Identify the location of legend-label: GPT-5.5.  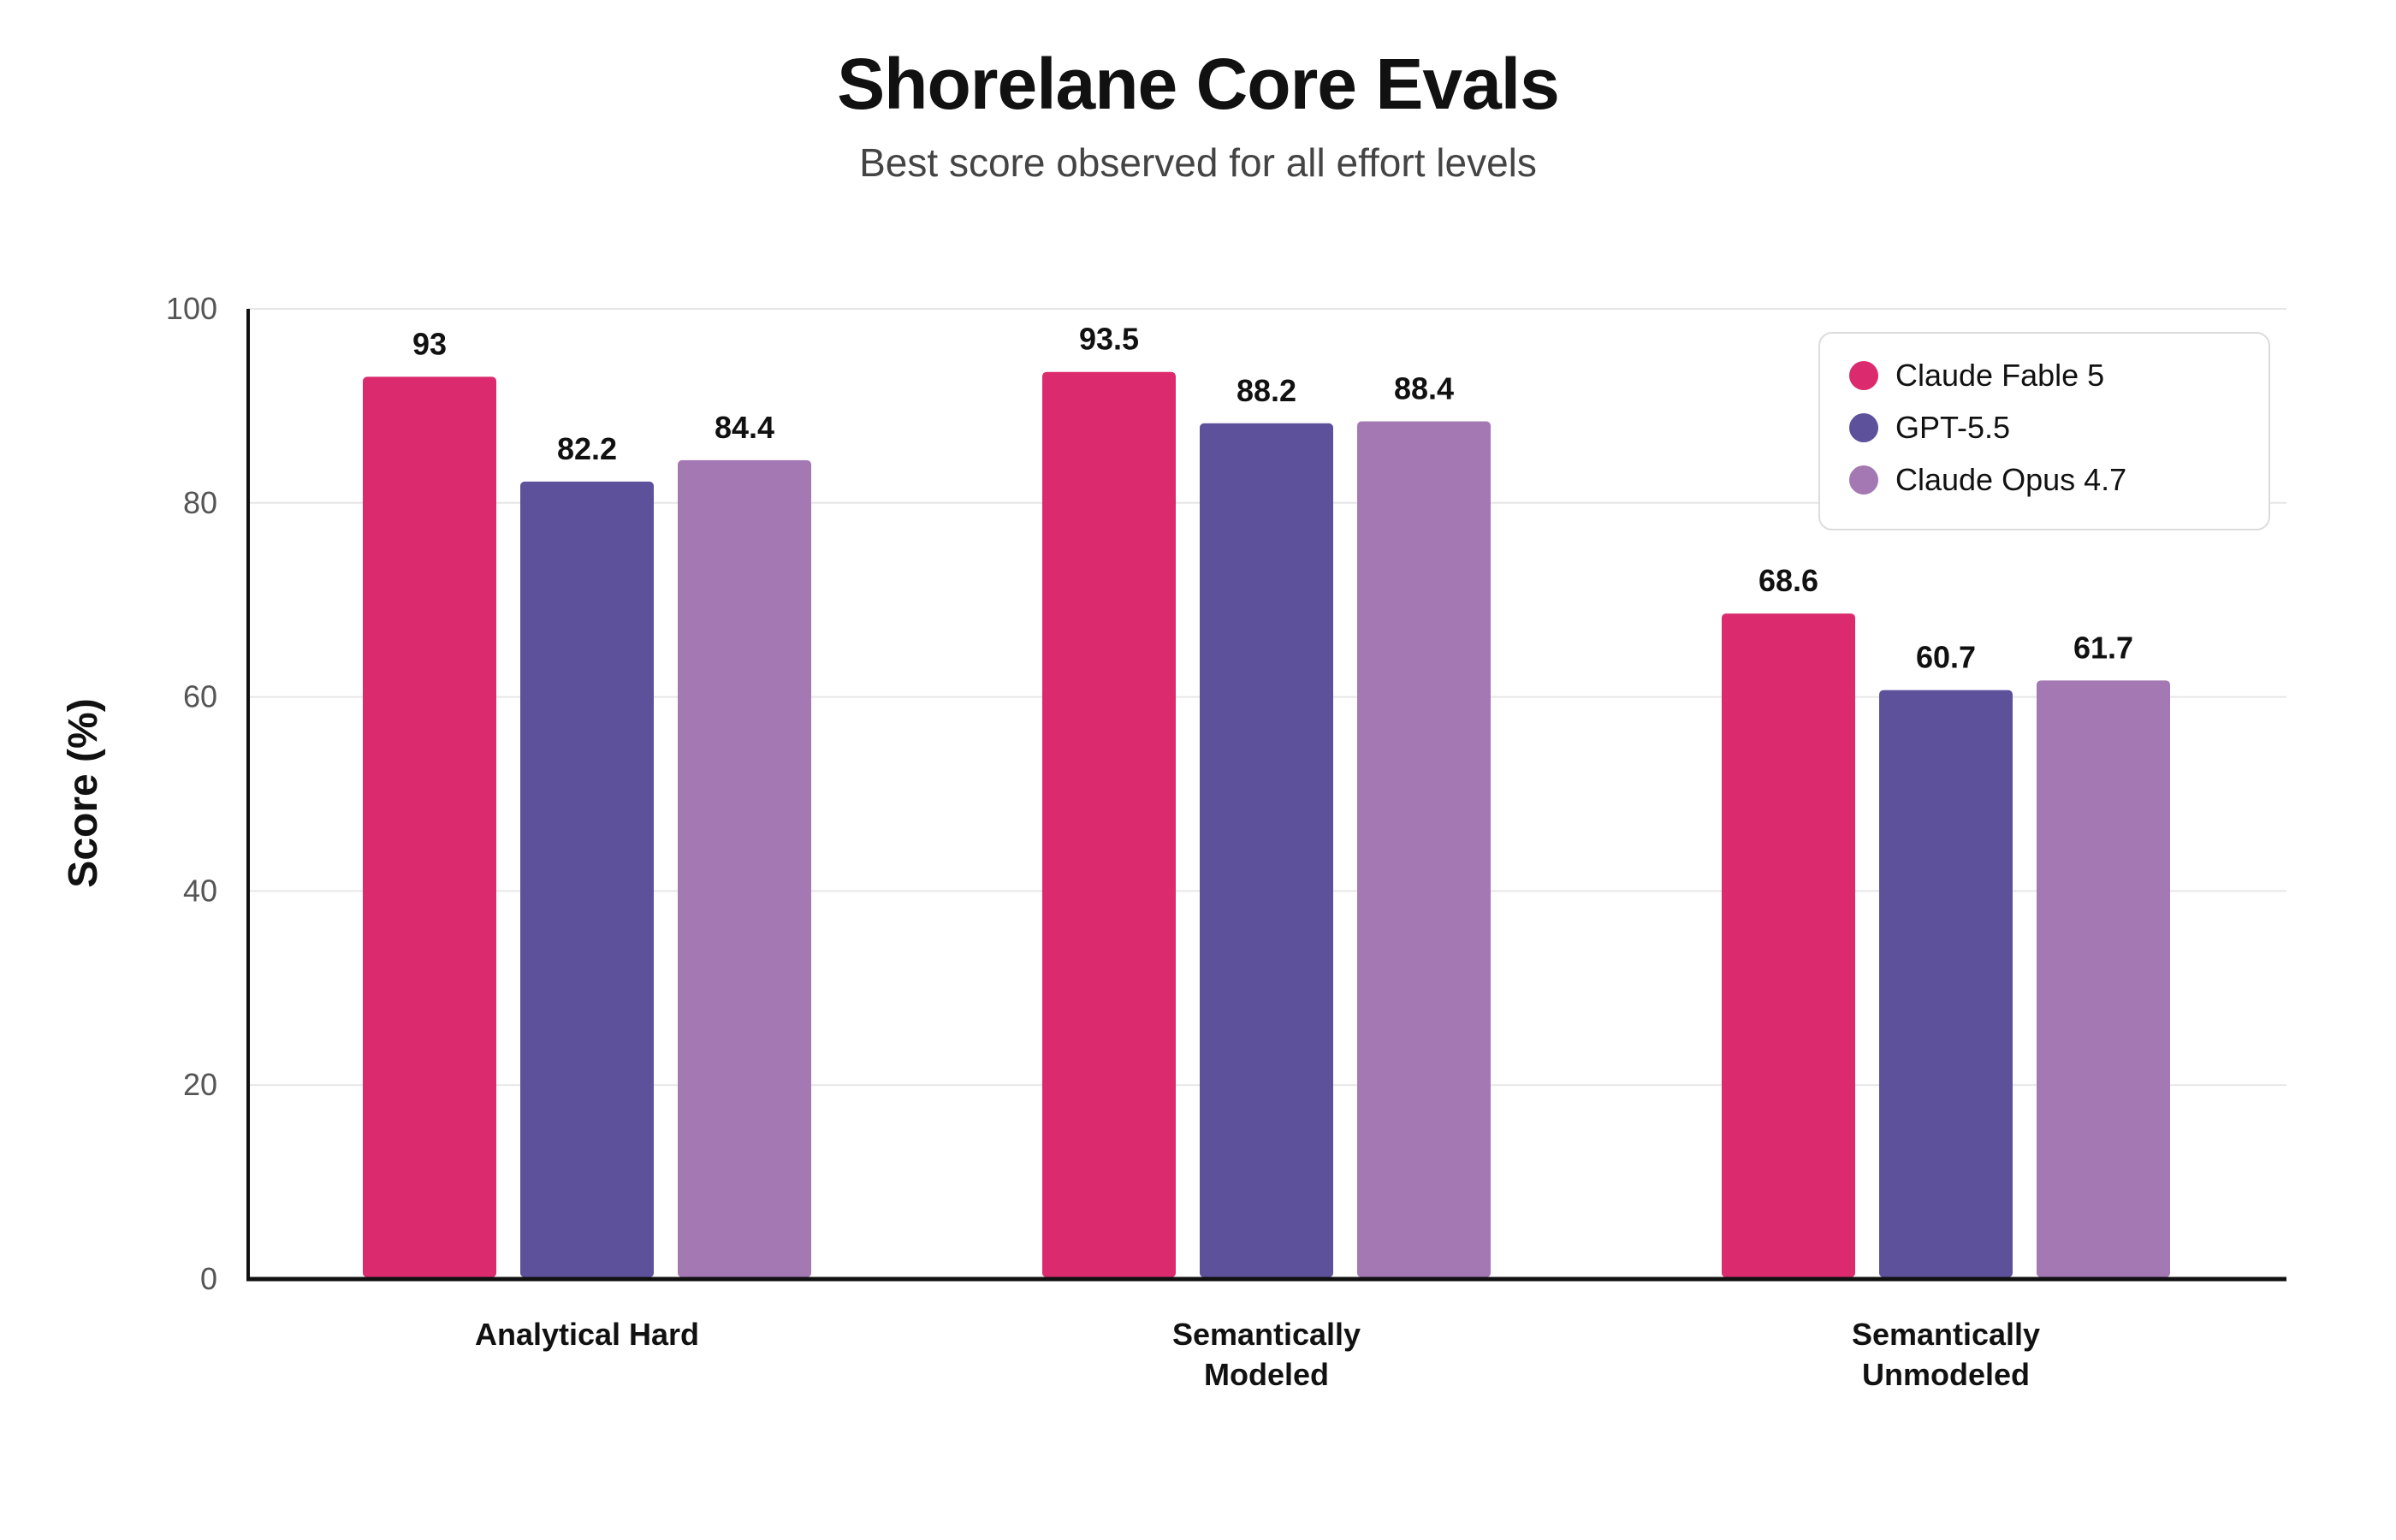
(1953, 427).